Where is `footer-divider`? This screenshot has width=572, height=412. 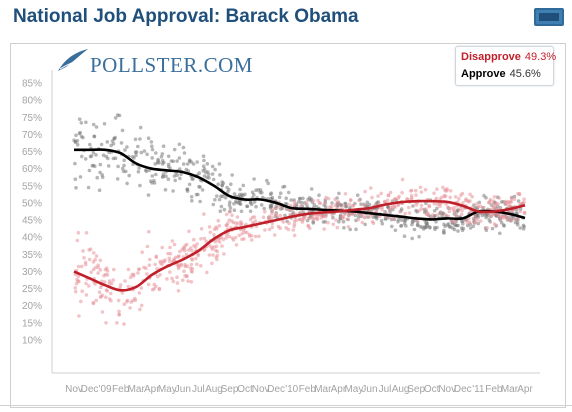 footer-divider is located at coordinates (286, 405).